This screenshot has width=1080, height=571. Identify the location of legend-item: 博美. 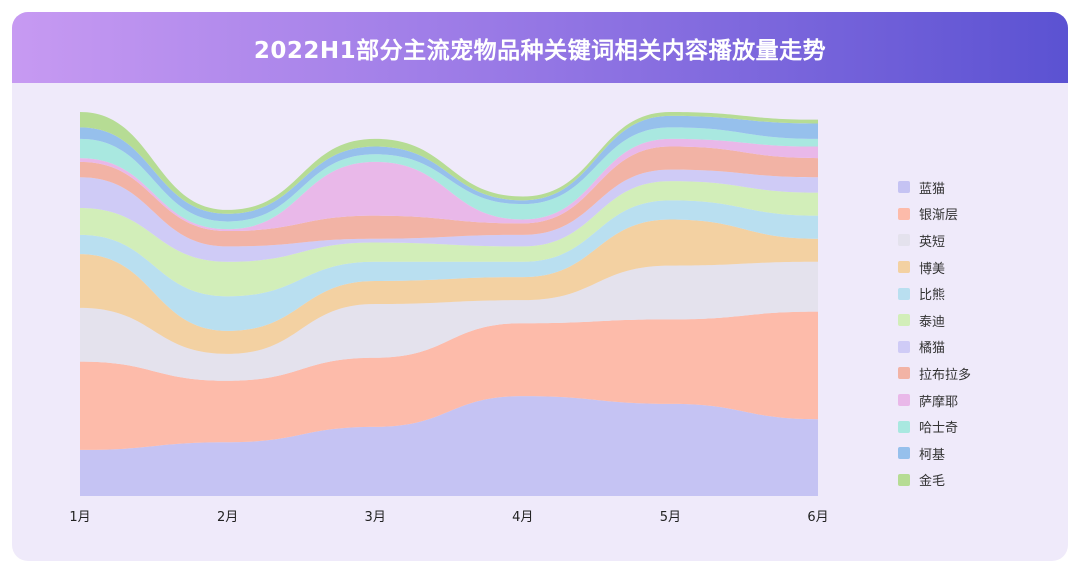
(934, 267).